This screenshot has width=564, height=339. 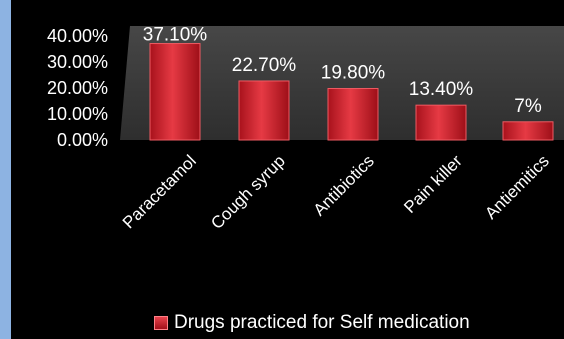 What do you see at coordinates (322, 322) in the screenshot?
I see `legend-label: Drugs practiced for Self medication` at bounding box center [322, 322].